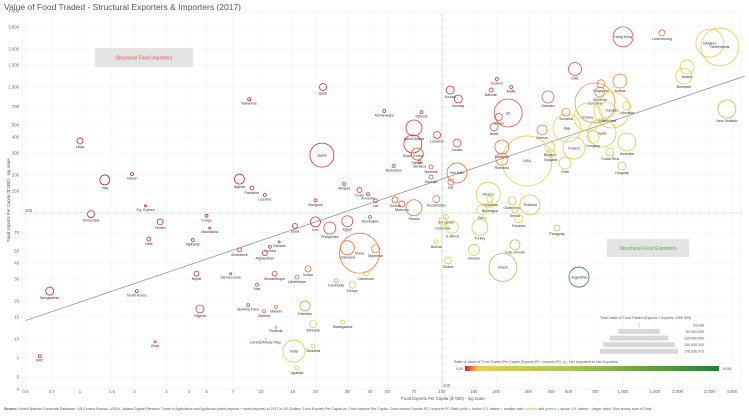 The width and height of the screenshot is (749, 416). What do you see at coordinates (588, 117) in the screenshot?
I see `country-point: France` at bounding box center [588, 117].